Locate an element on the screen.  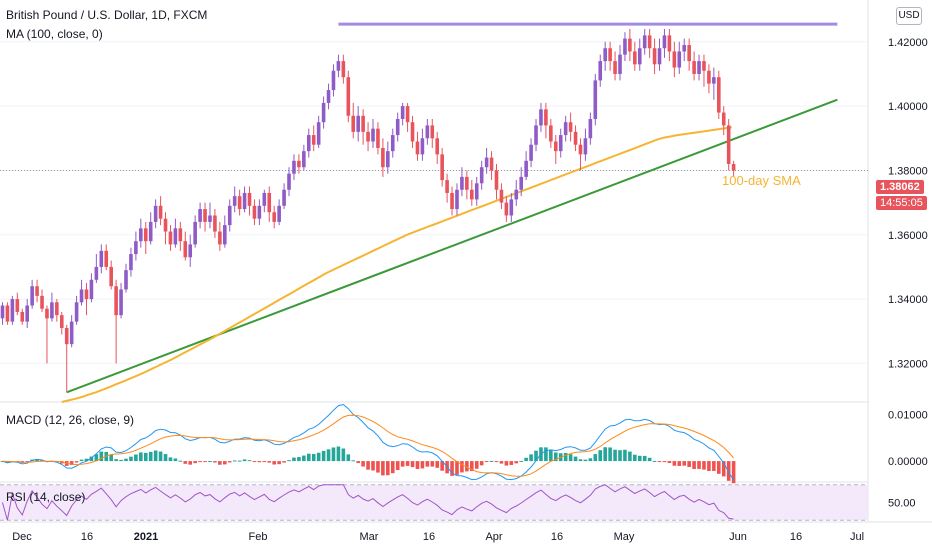
countdown-tag: 14:55:05 is located at coordinates (901, 203).